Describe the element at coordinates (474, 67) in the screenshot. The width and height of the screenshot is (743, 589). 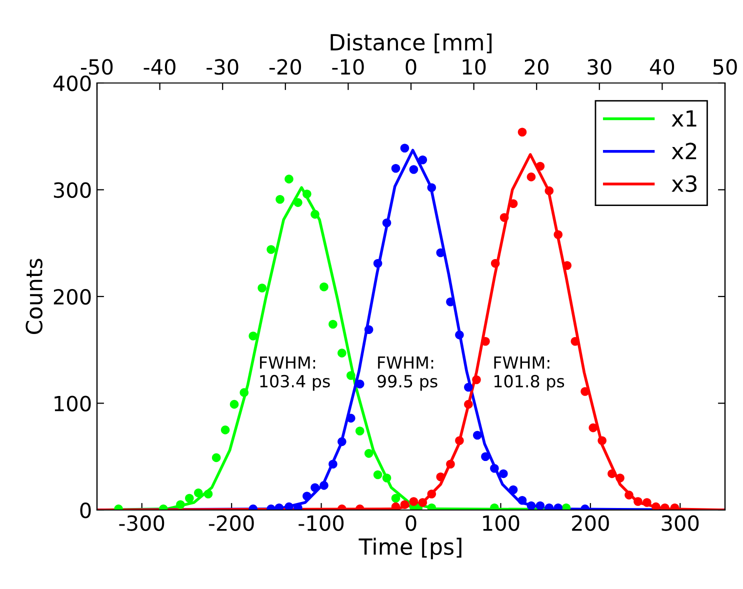
I see `x2-tick-label: 10` at that location.